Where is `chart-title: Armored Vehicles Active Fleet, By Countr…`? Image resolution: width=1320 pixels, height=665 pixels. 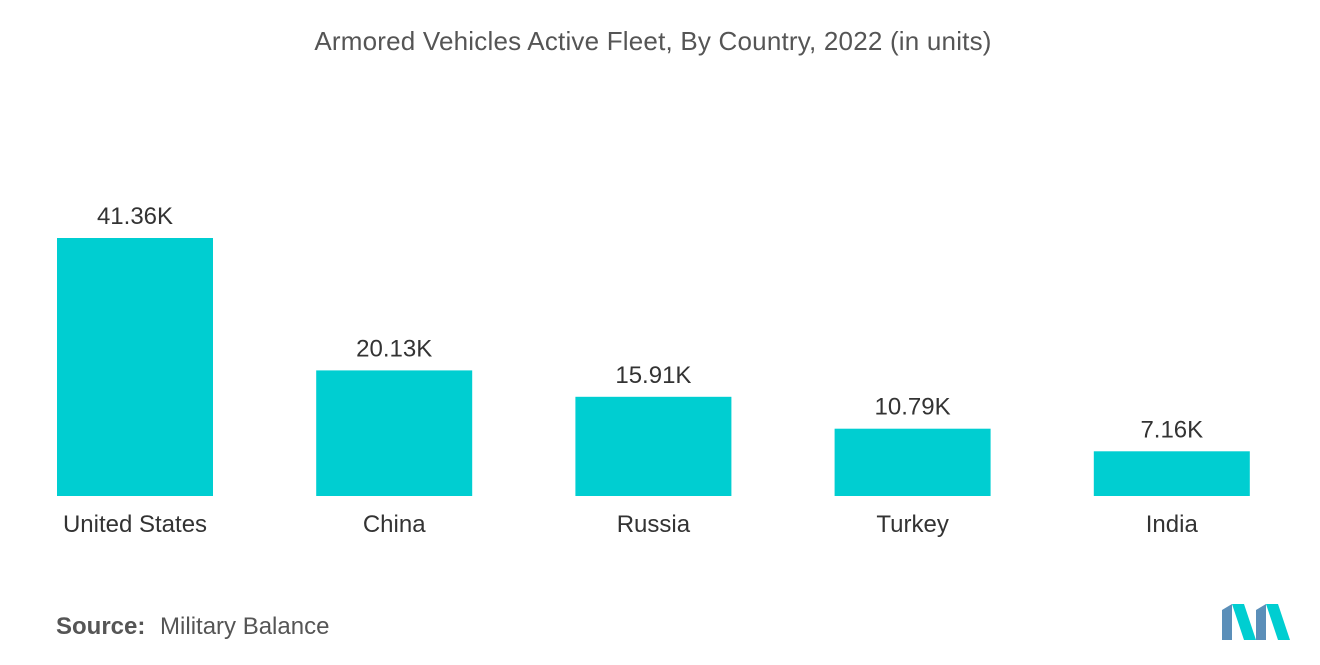 chart-title: Armored Vehicles Active Fleet, By Countr… is located at coordinates (653, 41).